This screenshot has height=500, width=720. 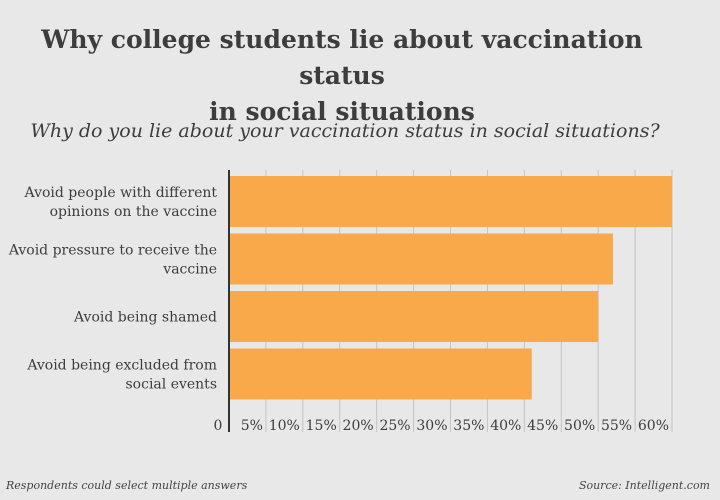 What do you see at coordinates (579, 426) in the screenshot?
I see `x-tick-label: 50%` at bounding box center [579, 426].